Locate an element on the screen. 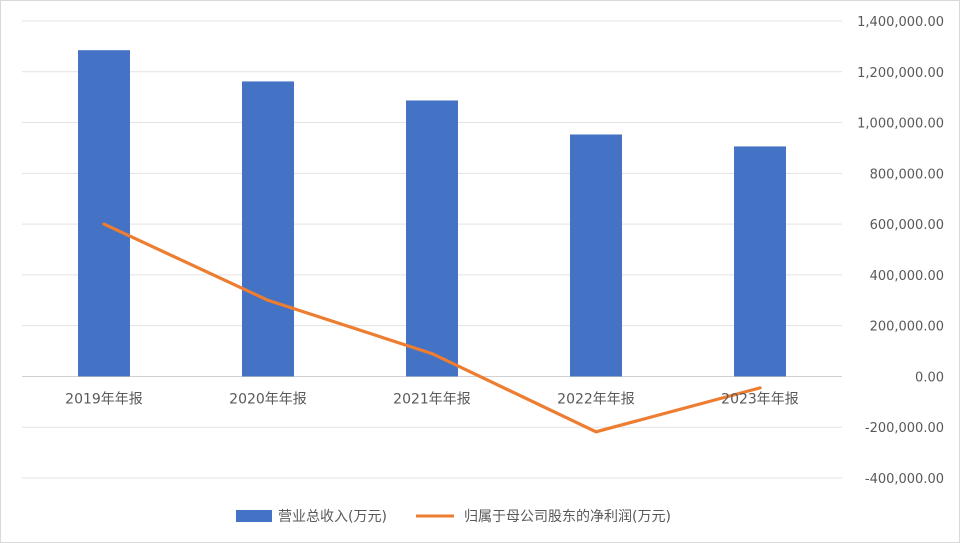 The width and height of the screenshot is (960, 543). x-tick-label: 2022年年报 is located at coordinates (596, 399).